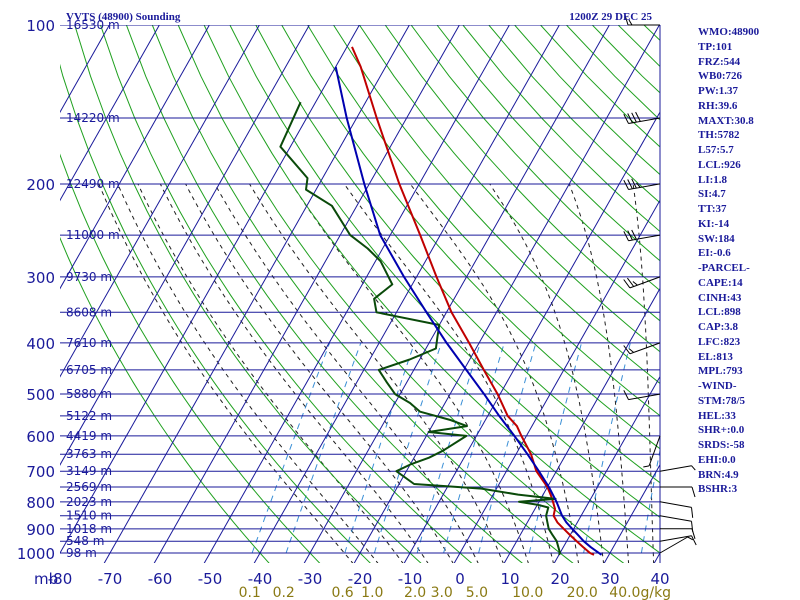 This screenshot has height=600, width=800. What do you see at coordinates (60, 579) in the screenshot?
I see `temperature-tick-label: -80` at bounding box center [60, 579].